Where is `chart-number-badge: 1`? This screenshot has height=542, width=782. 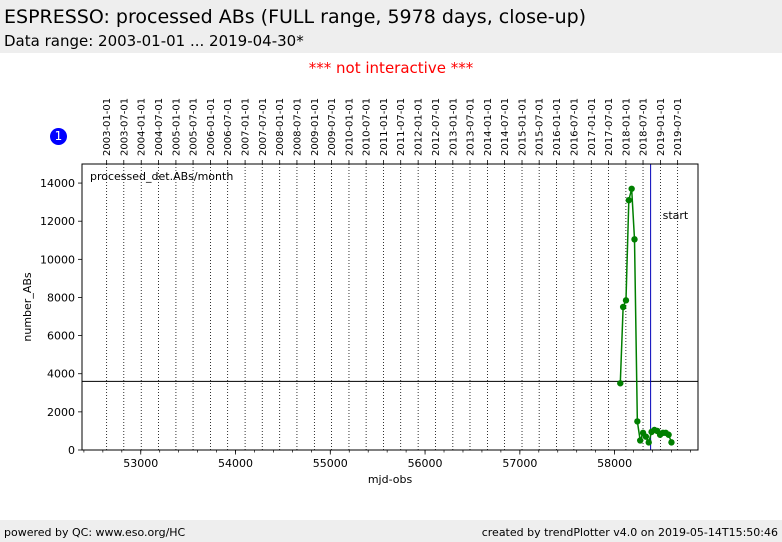
chart-number-badge: 1 is located at coordinates (58, 136).